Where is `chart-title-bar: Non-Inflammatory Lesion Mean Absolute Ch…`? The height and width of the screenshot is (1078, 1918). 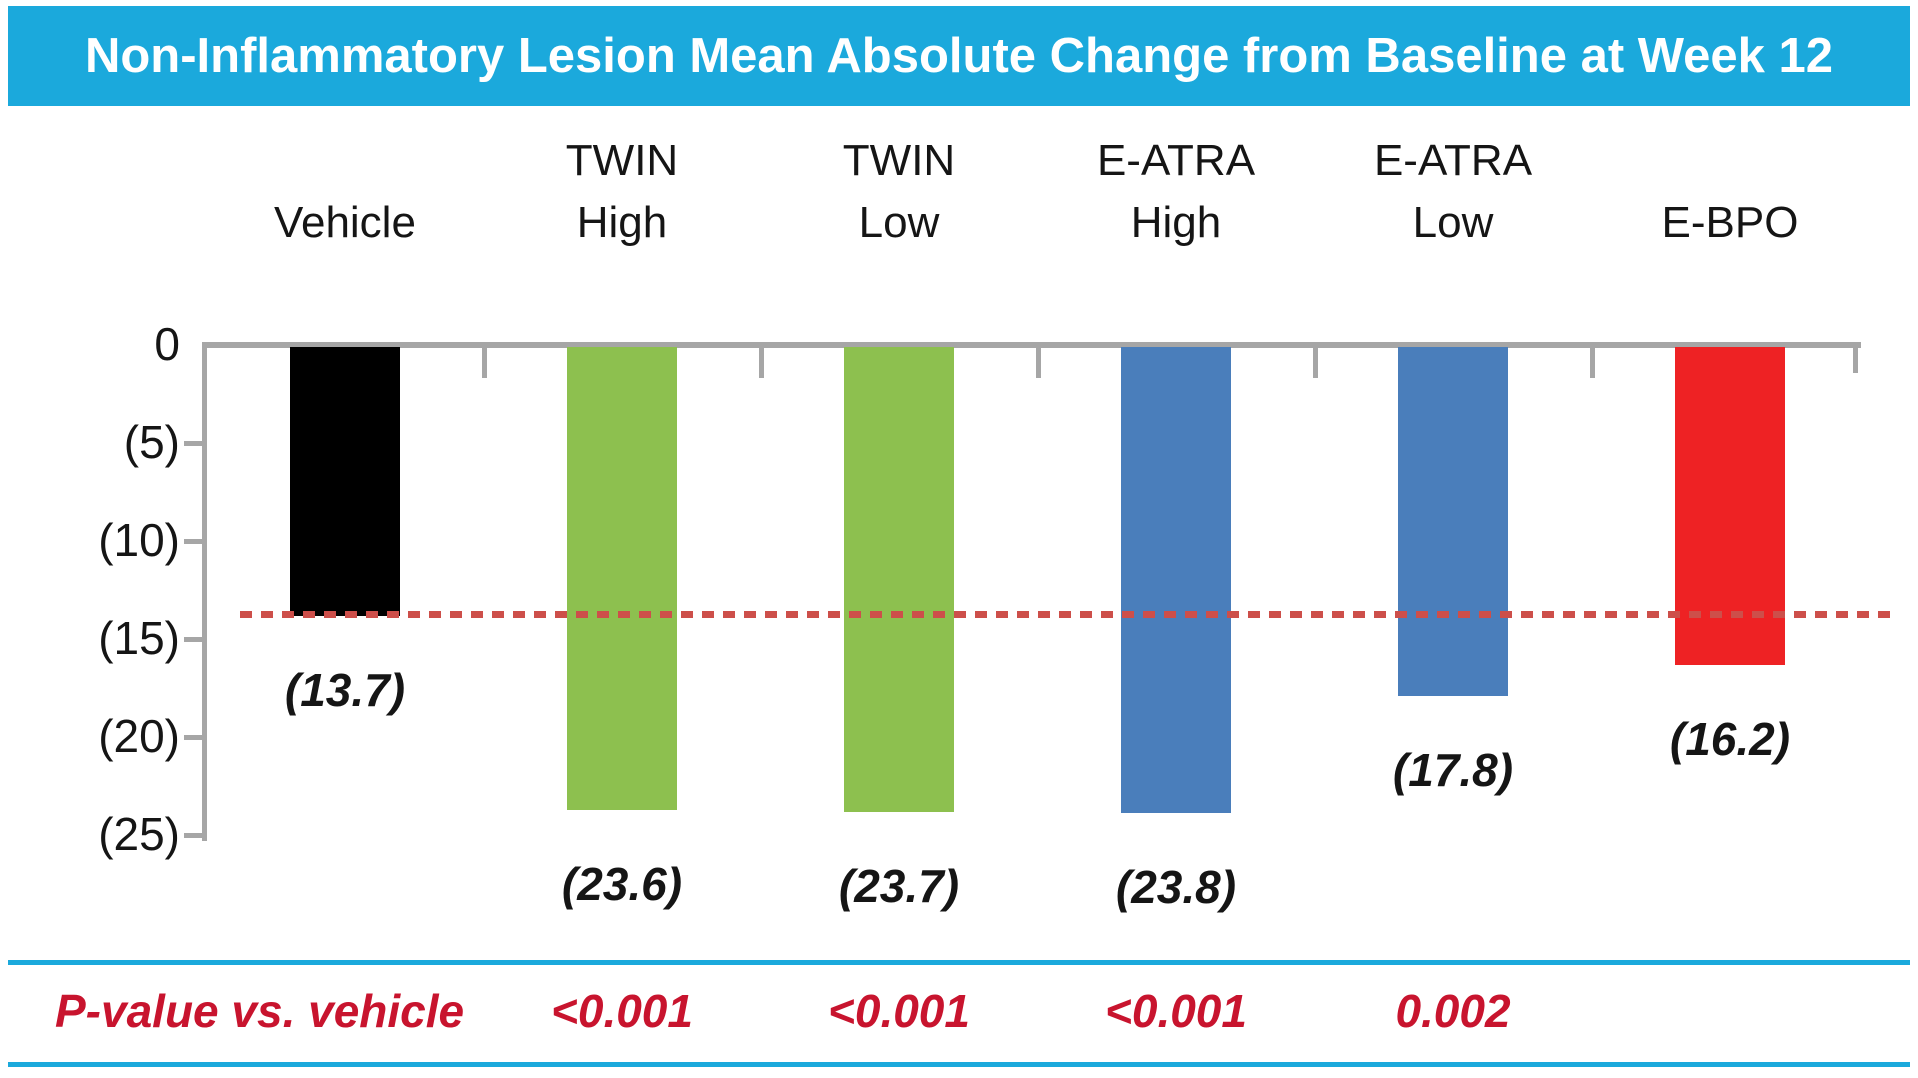
chart-title-bar: Non-Inflammatory Lesion Mean Absolute Ch… is located at coordinates (959, 56).